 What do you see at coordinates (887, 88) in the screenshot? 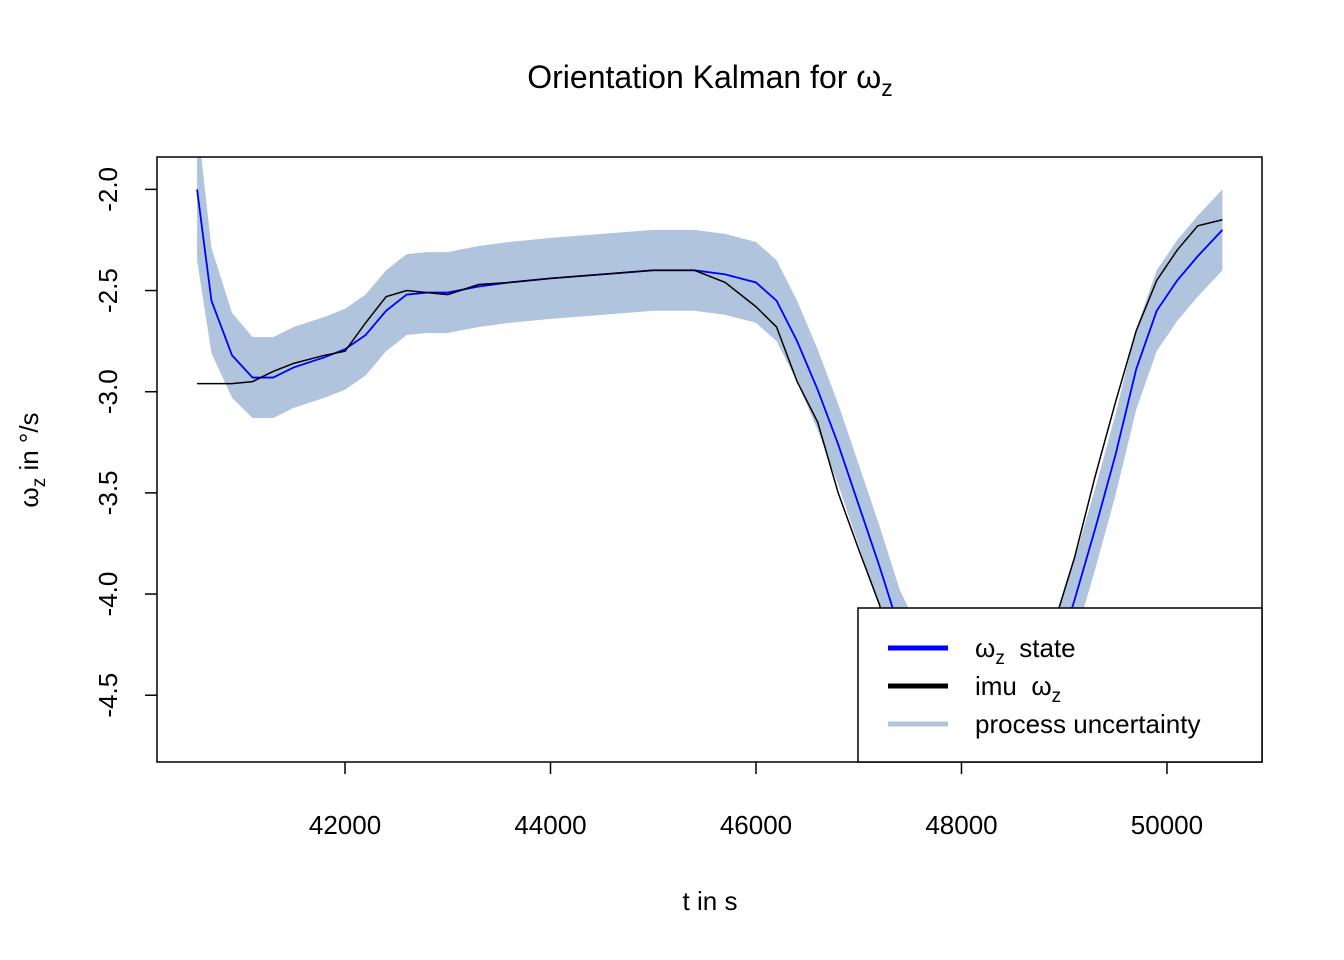
I see `title-sub: z` at bounding box center [887, 88].